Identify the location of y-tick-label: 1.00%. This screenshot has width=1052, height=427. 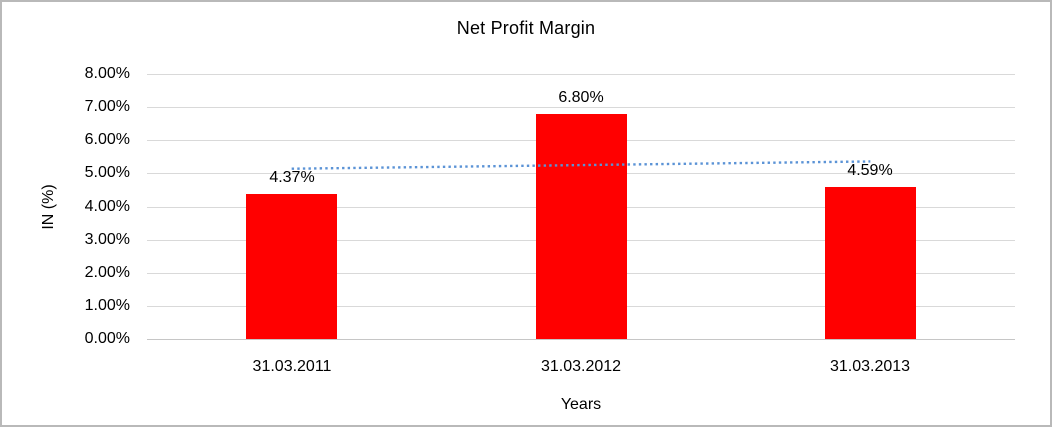
(107, 305).